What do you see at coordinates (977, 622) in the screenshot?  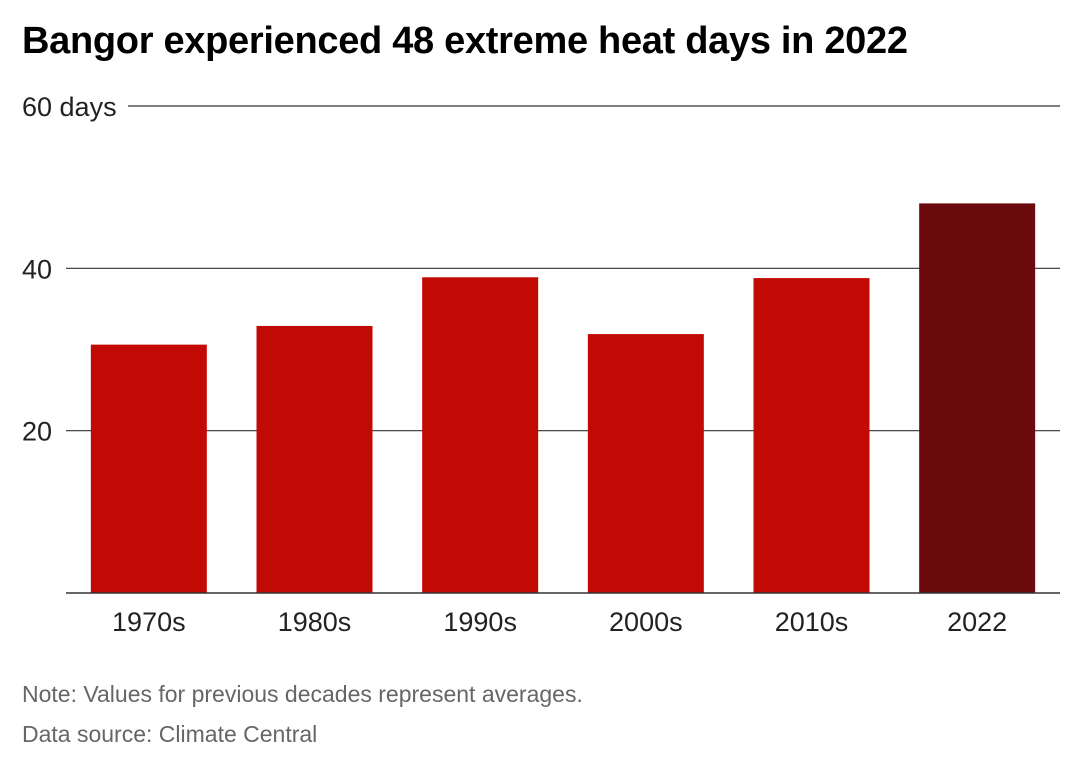 I see `x-tick-label: 2022` at bounding box center [977, 622].